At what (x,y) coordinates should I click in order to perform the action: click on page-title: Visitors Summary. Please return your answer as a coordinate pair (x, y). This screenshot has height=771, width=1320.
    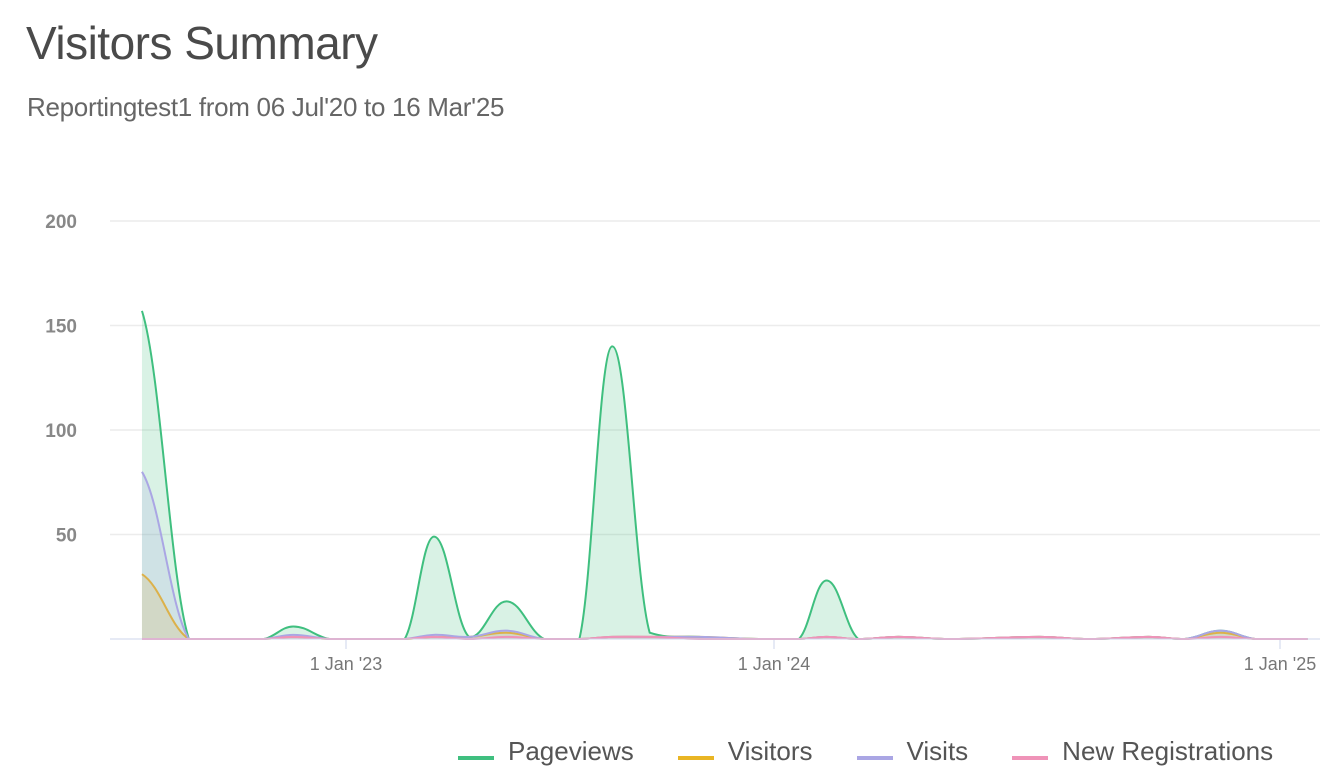
    Looking at the image, I should click on (202, 43).